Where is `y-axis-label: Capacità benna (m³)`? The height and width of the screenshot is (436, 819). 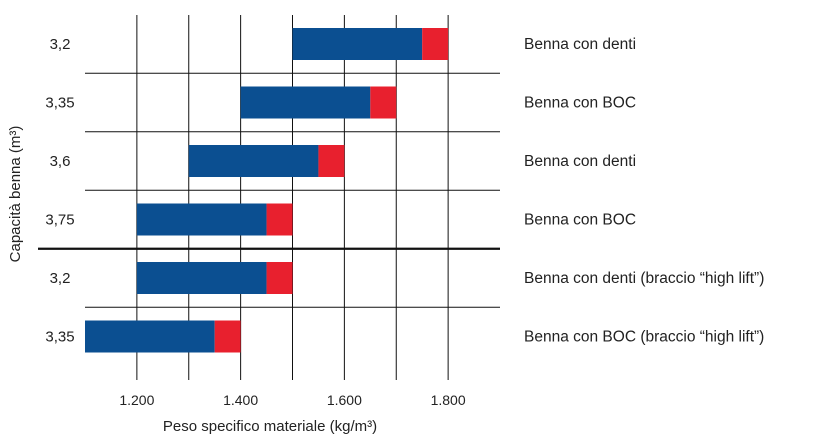 y-axis-label: Capacità benna (m³) is located at coordinates (15, 194).